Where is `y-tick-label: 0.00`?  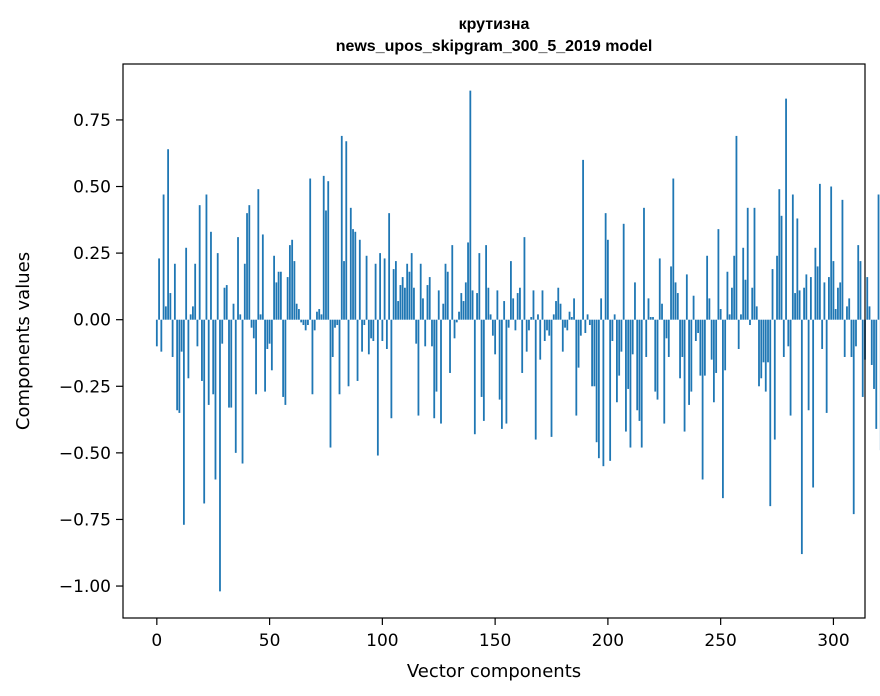
y-tick-label: 0.00 is located at coordinates (92, 321).